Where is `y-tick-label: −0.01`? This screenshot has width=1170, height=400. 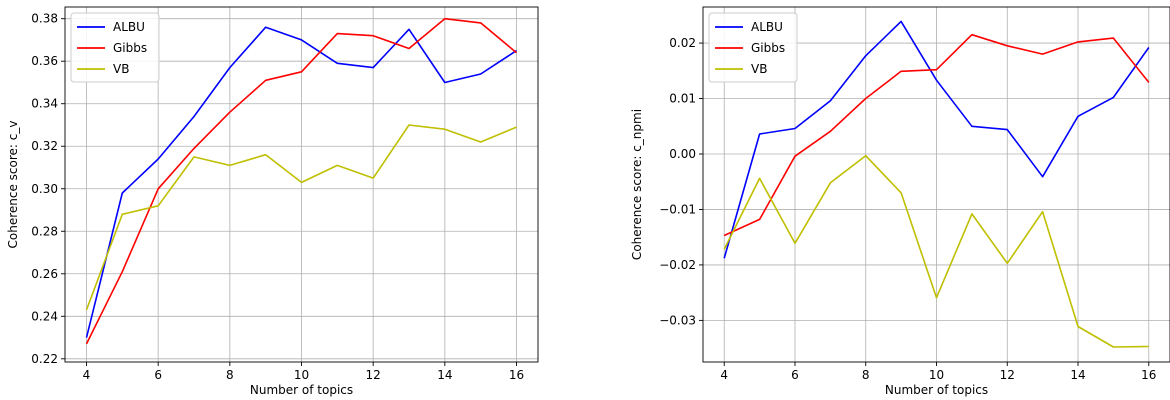
y-tick-label: −0.01 is located at coordinates (677, 209).